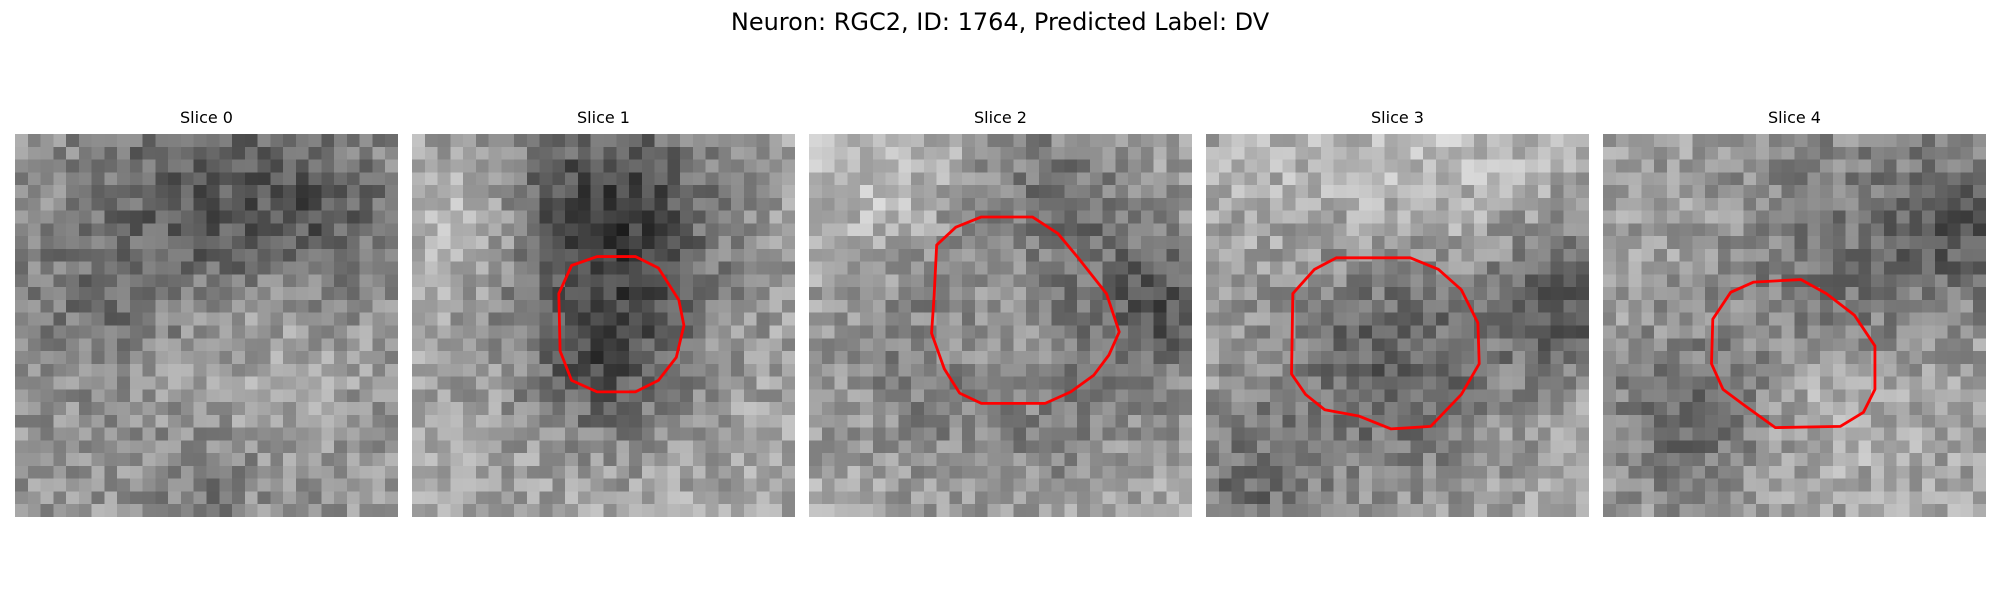  I want to click on slice-title-1: Slice 1, so click(603, 117).